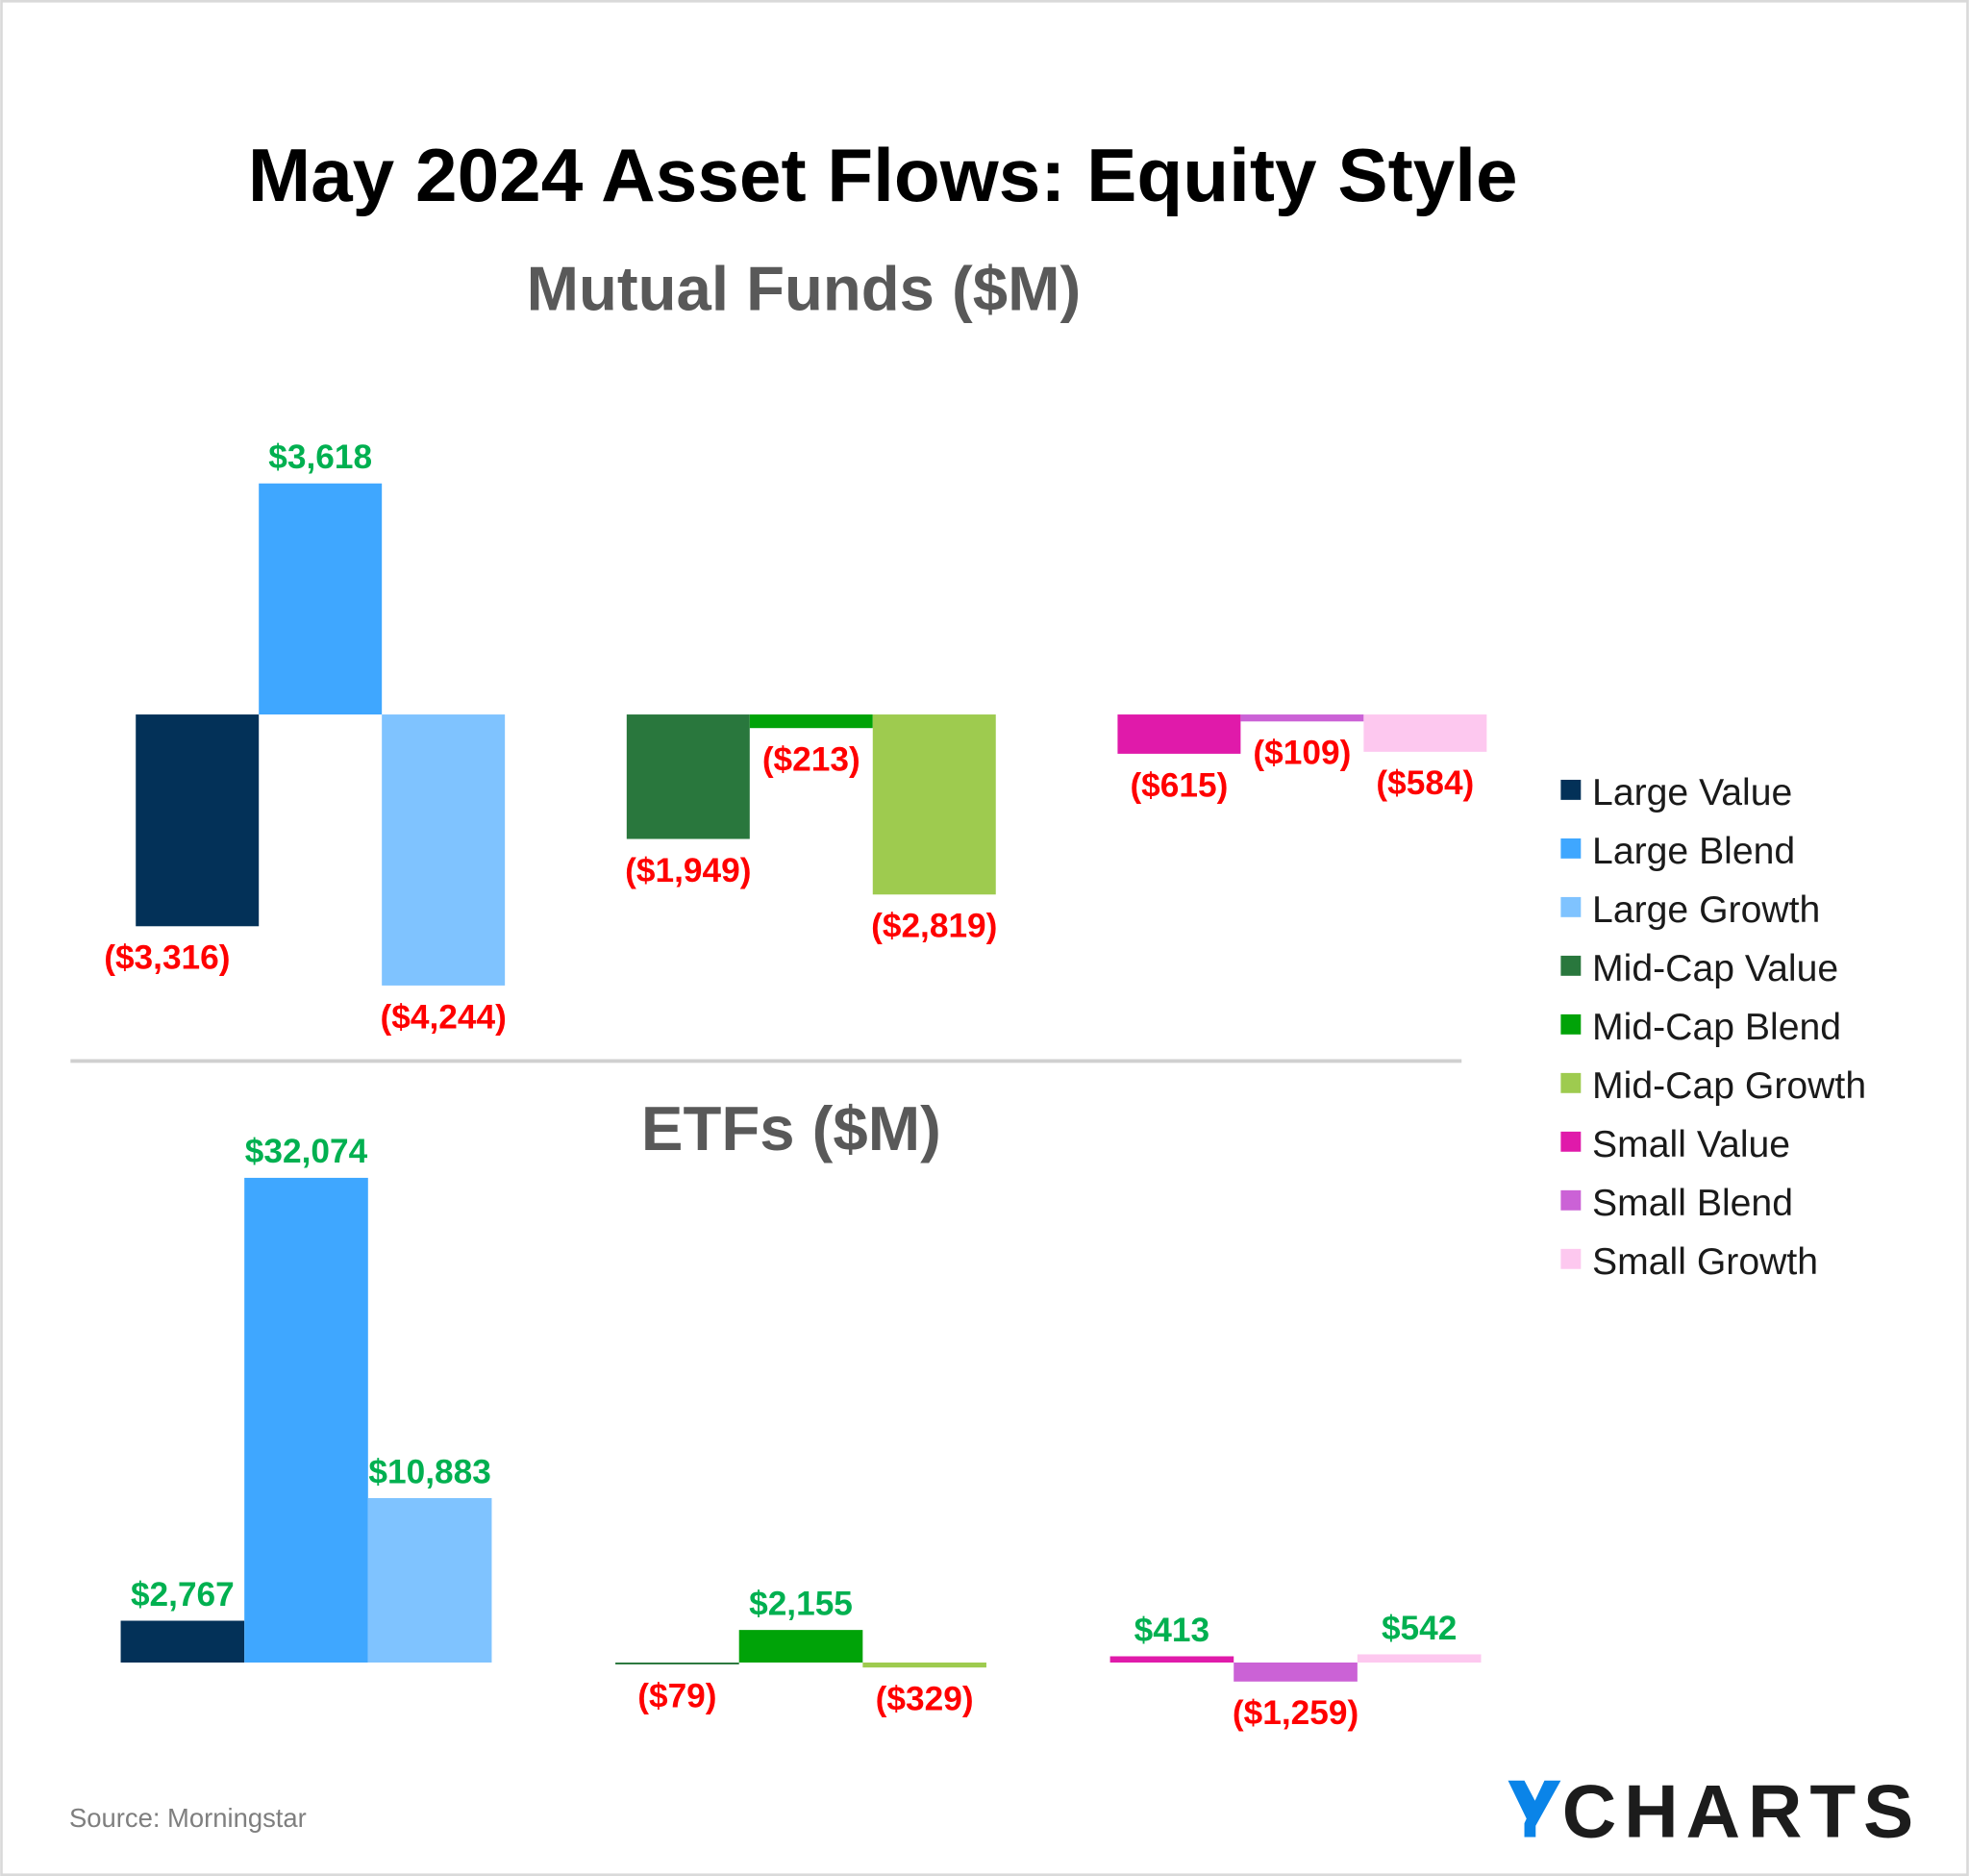 The image size is (1969, 1876). I want to click on bar-mf-small-blend, so click(1302, 718).